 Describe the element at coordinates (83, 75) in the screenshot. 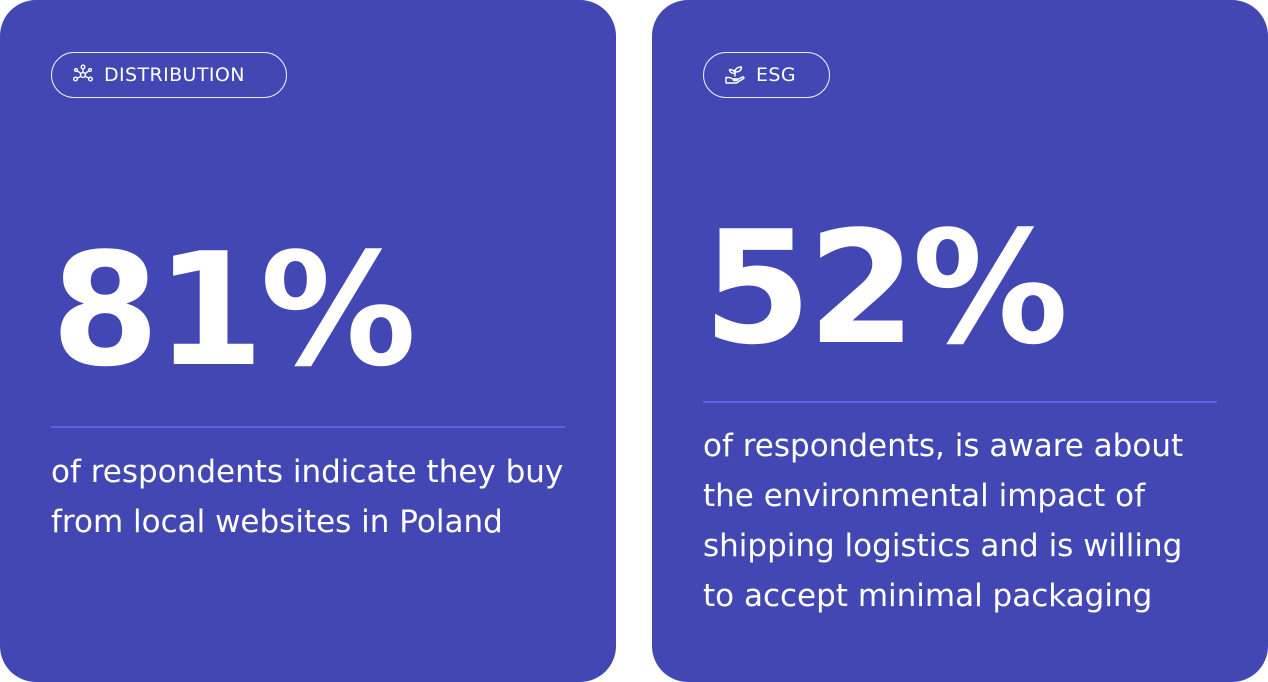

I see `network-nodes-icon` at that location.